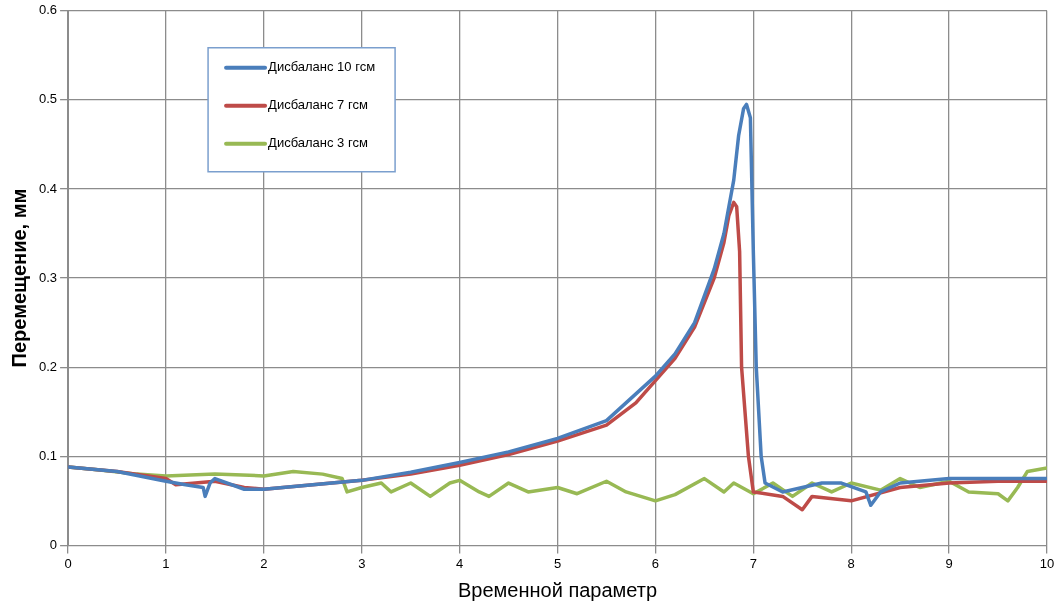 The width and height of the screenshot is (1059, 611). What do you see at coordinates (322, 67) in the screenshot?
I see `legend-label: Дисбаланс 10 гсм` at bounding box center [322, 67].